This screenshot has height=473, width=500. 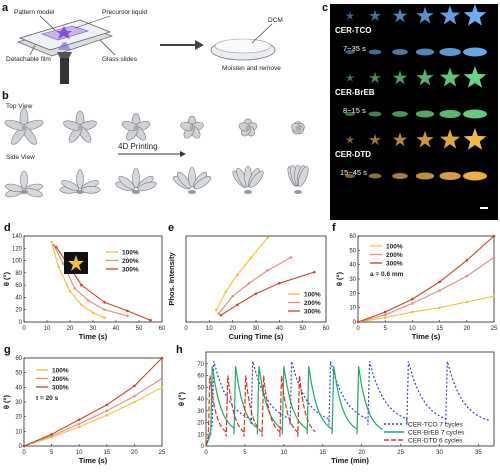 I want to click on panel-b-label: b, so click(x=5, y=96).